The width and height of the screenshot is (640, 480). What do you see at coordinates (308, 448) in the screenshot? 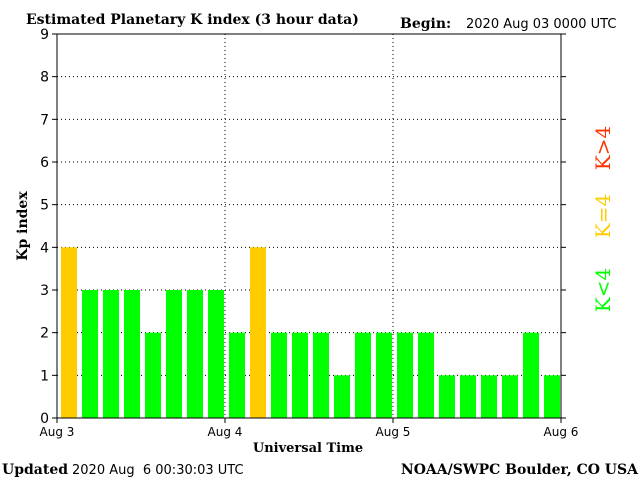
I see `x-axis-label: Universal Time` at bounding box center [308, 448].